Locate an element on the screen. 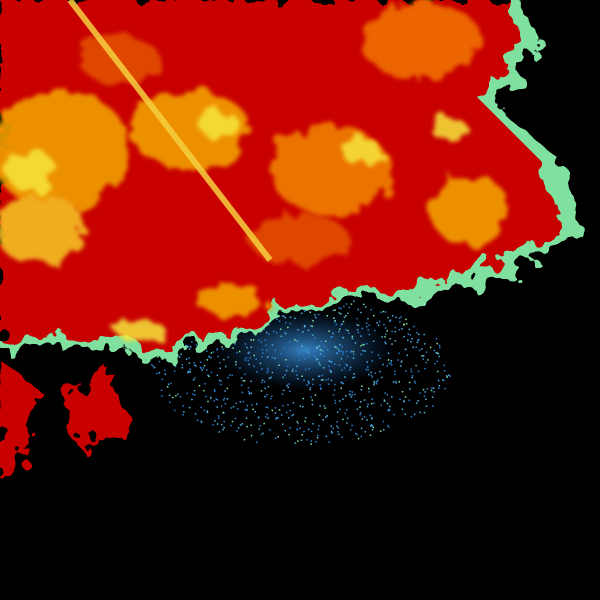 The width and height of the screenshot is (600, 600). weak-echo-speckles is located at coordinates (301, 370).